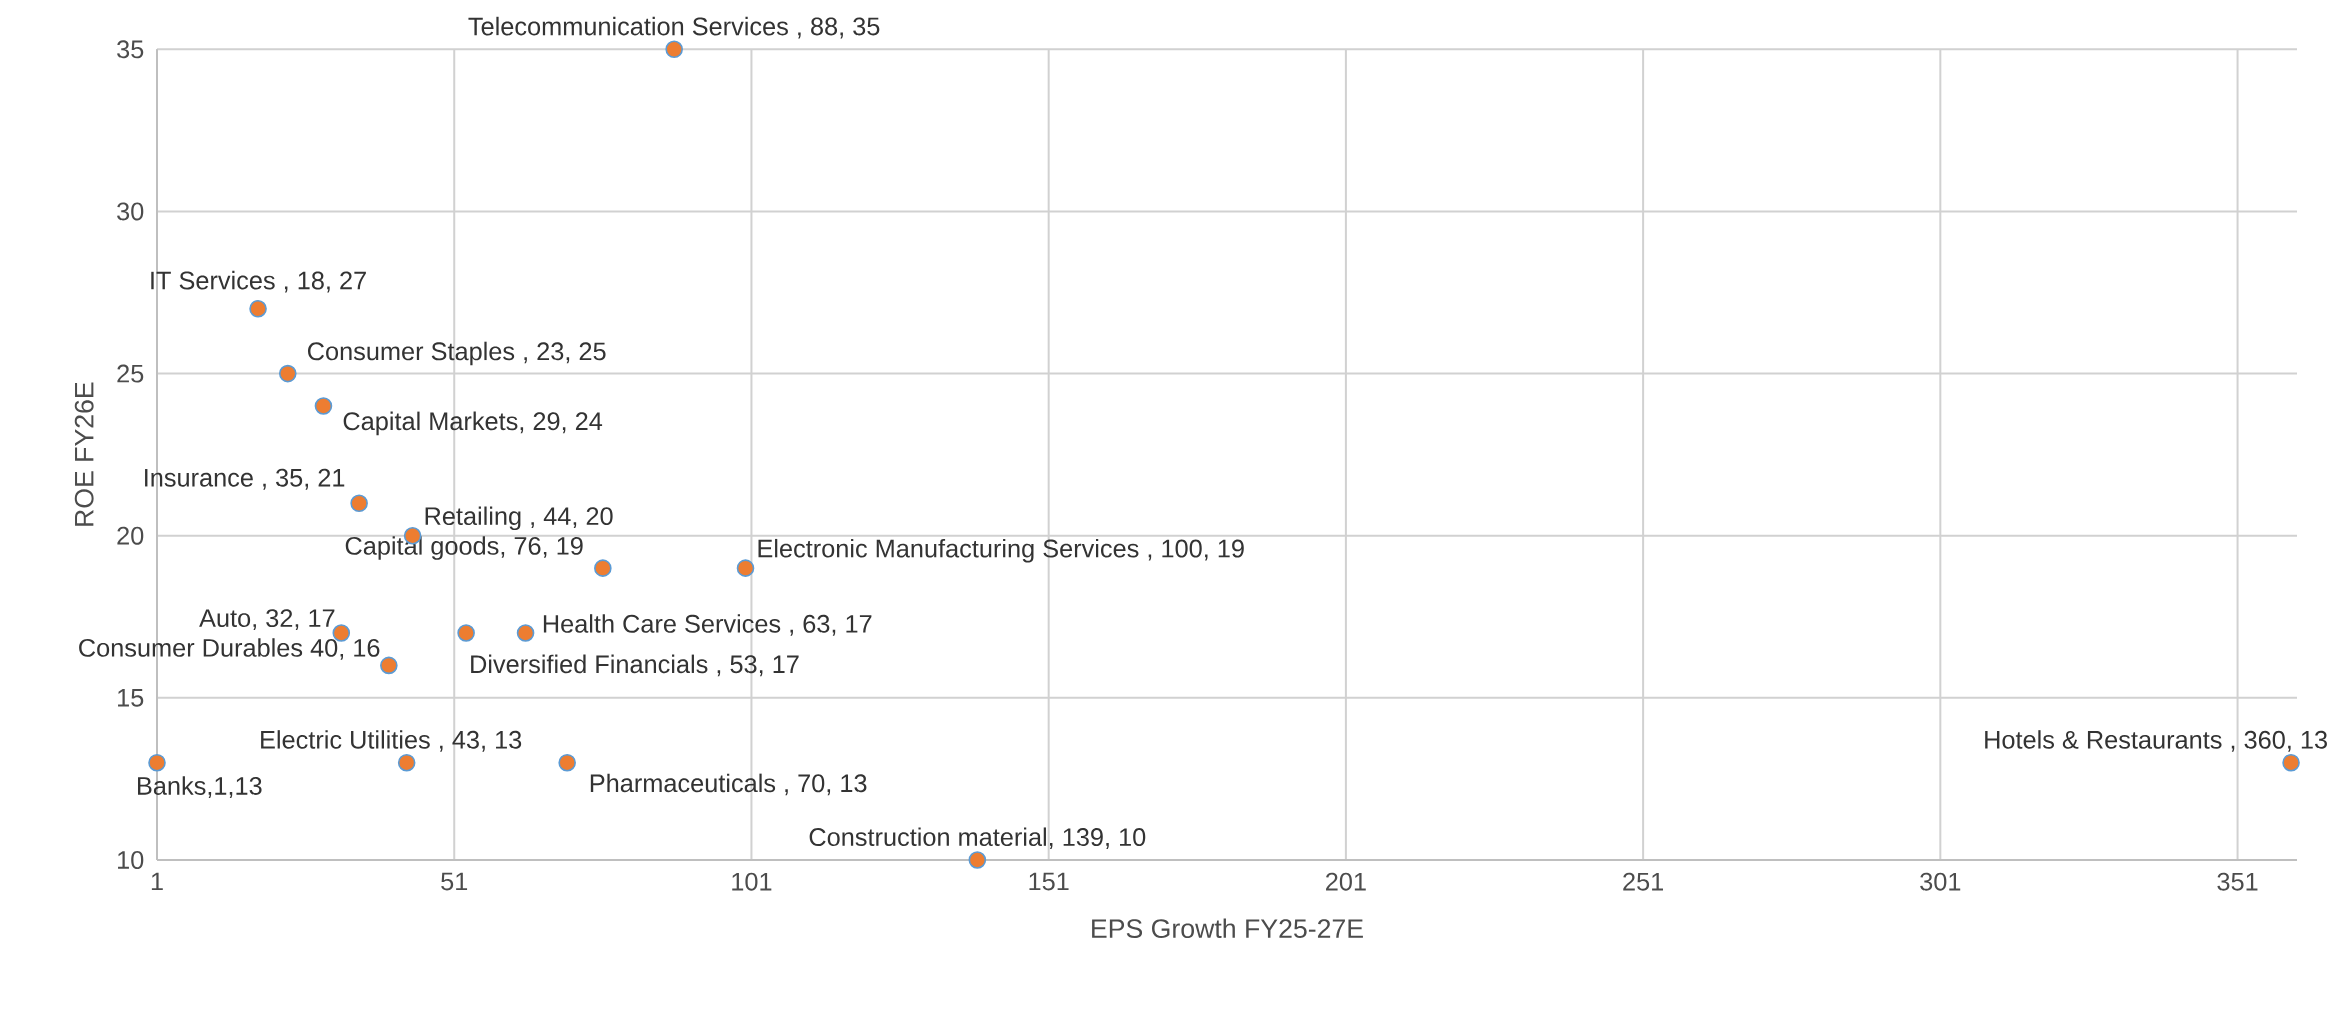 The height and width of the screenshot is (1019, 2346). What do you see at coordinates (267, 620) in the screenshot?
I see `annotation: Auto, 32, 17` at bounding box center [267, 620].